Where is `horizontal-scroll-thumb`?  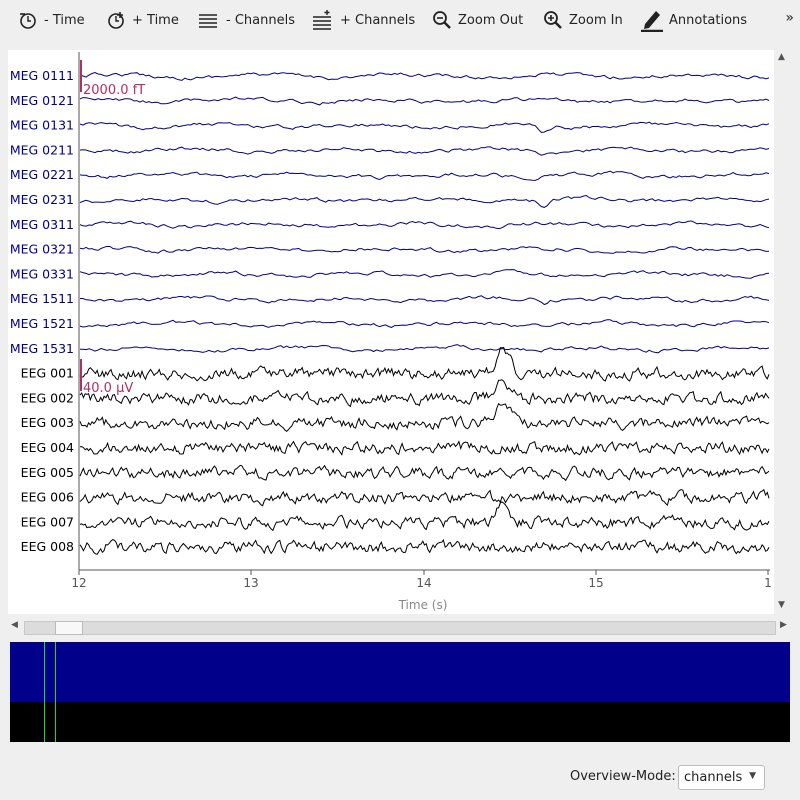
horizontal-scroll-thumb is located at coordinates (69, 628).